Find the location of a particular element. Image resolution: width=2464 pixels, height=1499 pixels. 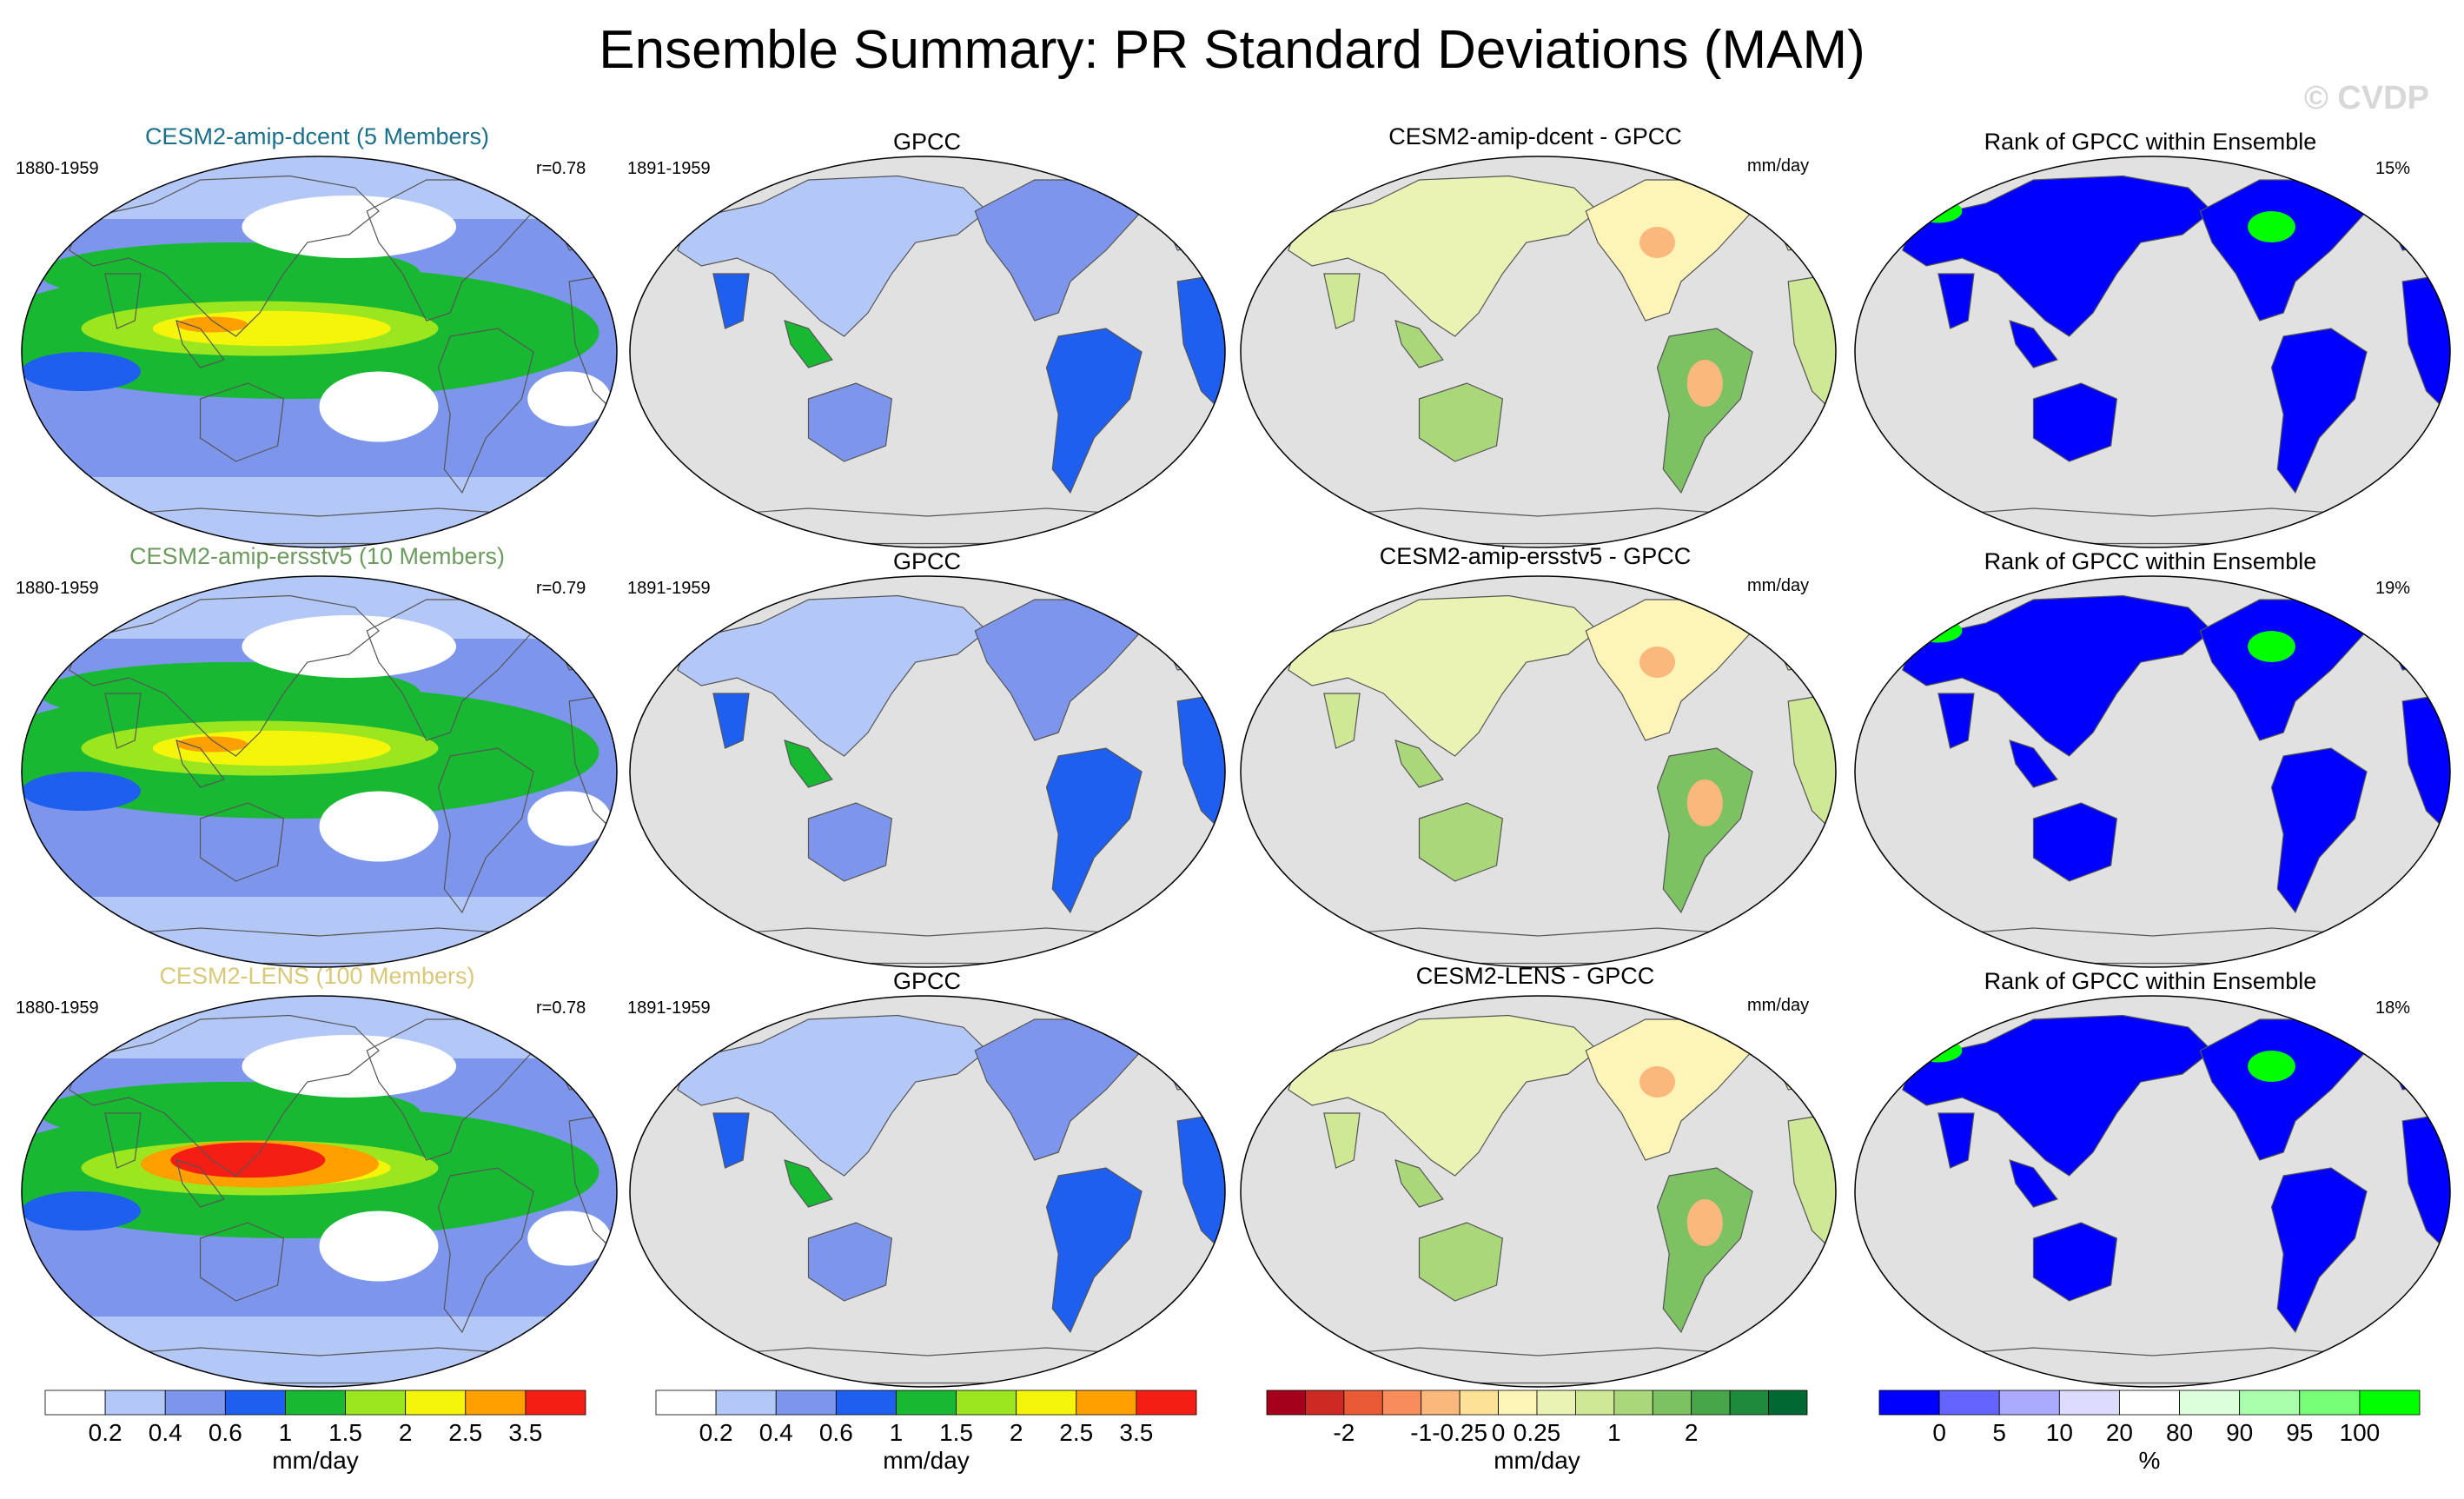

colorbar-units: mm/day is located at coordinates (926, 1460).